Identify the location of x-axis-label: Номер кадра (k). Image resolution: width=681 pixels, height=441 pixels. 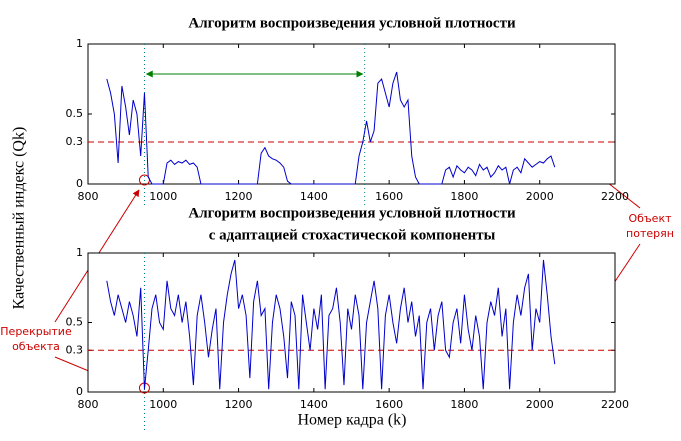
(351, 420).